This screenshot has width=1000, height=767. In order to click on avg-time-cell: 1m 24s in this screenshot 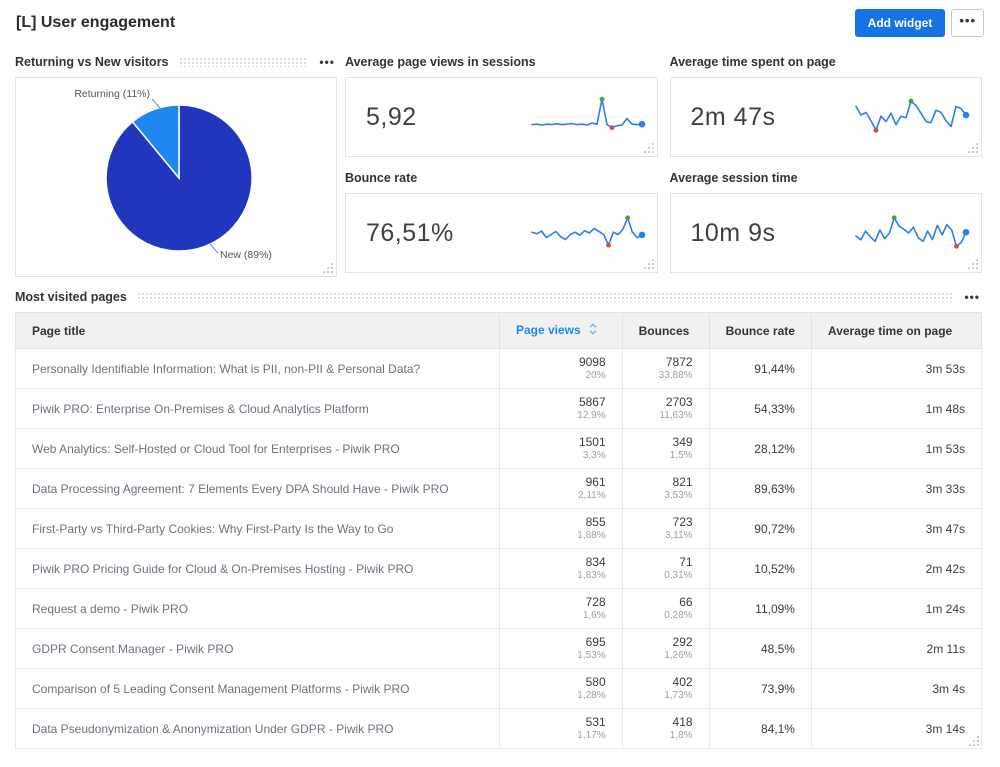, I will do `click(896, 608)`.